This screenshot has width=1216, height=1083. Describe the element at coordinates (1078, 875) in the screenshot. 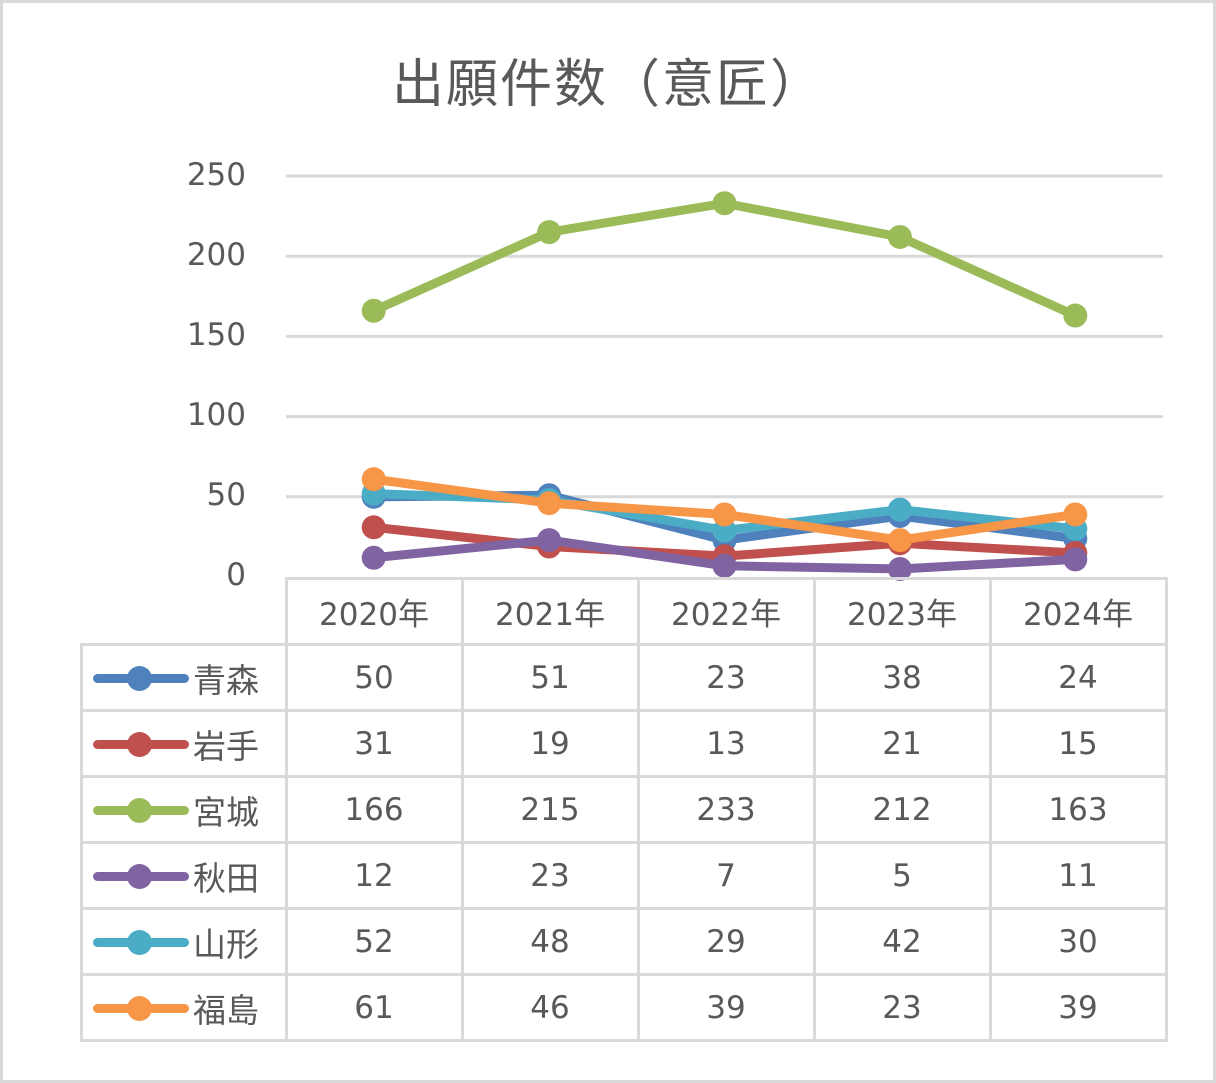

I see `table-cell: 11` at that location.